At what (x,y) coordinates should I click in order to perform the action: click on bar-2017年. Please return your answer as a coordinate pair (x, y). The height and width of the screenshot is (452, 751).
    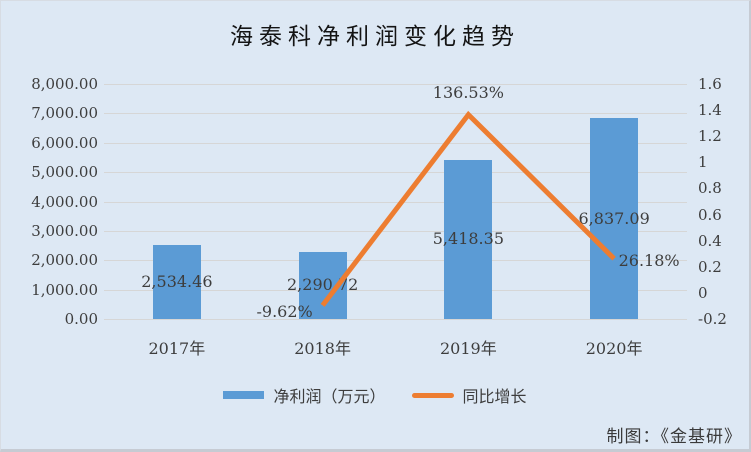
    Looking at the image, I should click on (176, 281).